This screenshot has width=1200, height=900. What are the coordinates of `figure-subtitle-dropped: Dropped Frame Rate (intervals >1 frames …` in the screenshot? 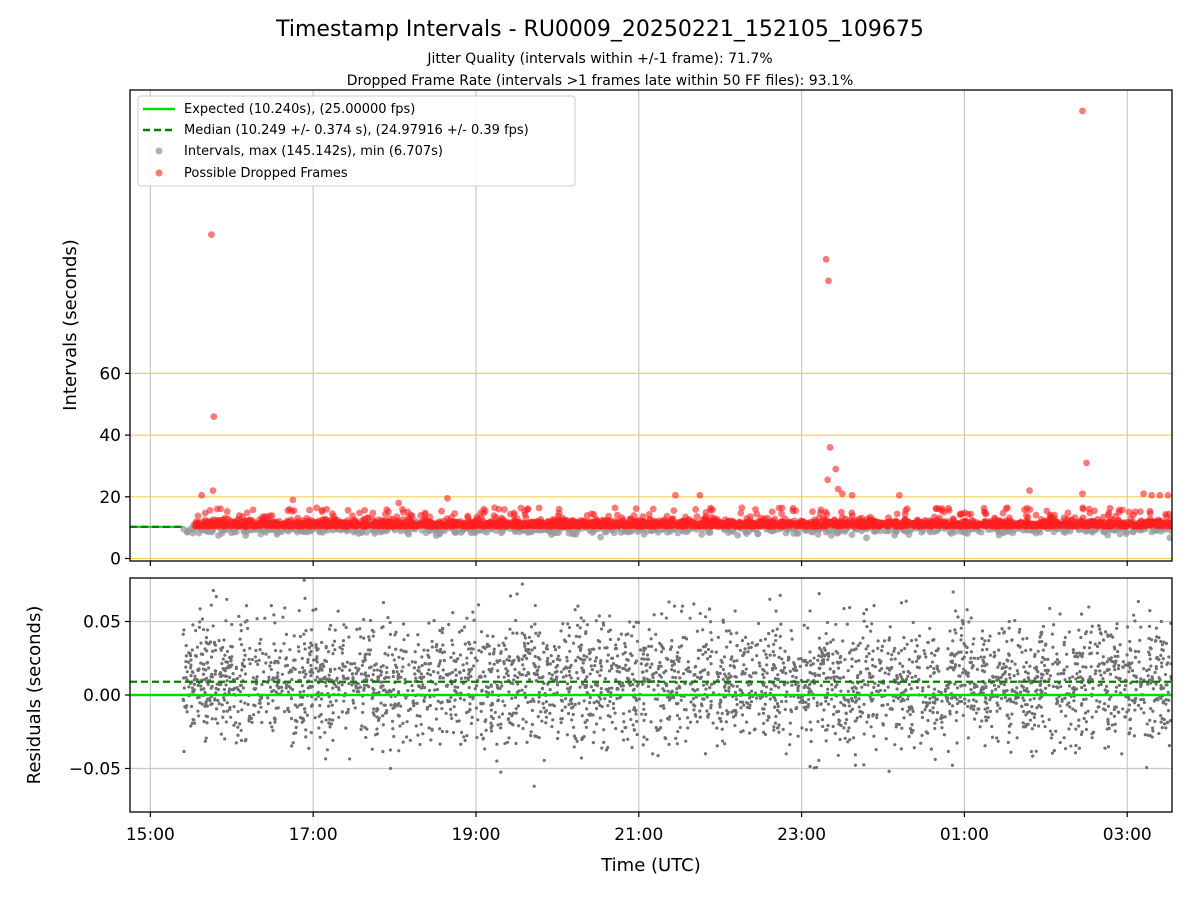 It's located at (600, 81).